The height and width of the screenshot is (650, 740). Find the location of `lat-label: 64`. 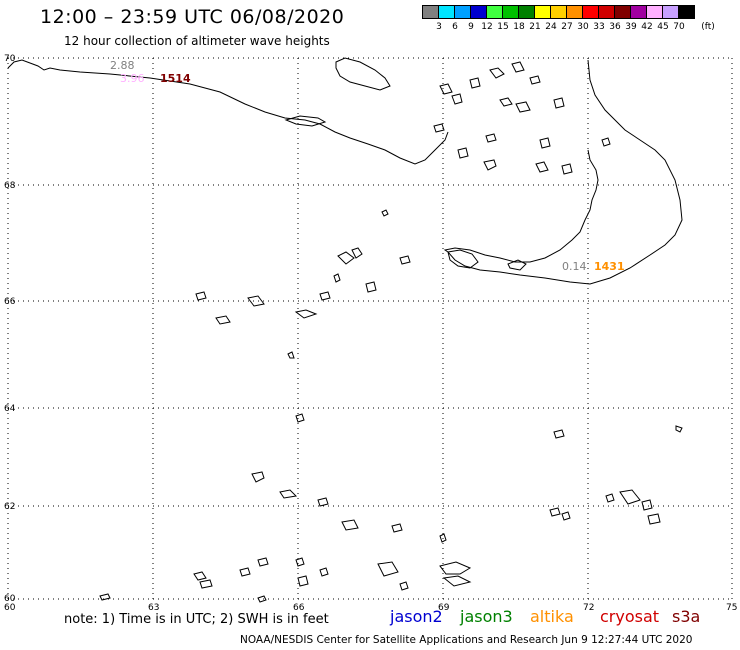

lat-label: 64 is located at coordinates (10, 409).